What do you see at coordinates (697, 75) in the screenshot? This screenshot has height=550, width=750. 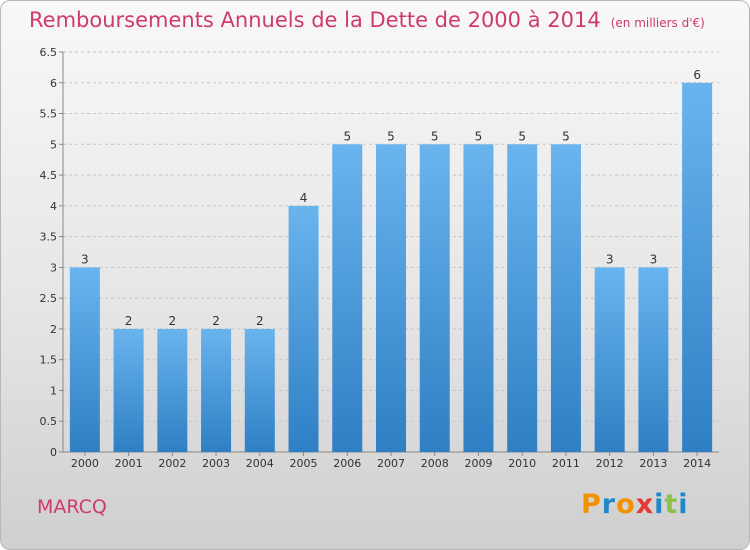 I see `data-label-2014: 6` at bounding box center [697, 75].